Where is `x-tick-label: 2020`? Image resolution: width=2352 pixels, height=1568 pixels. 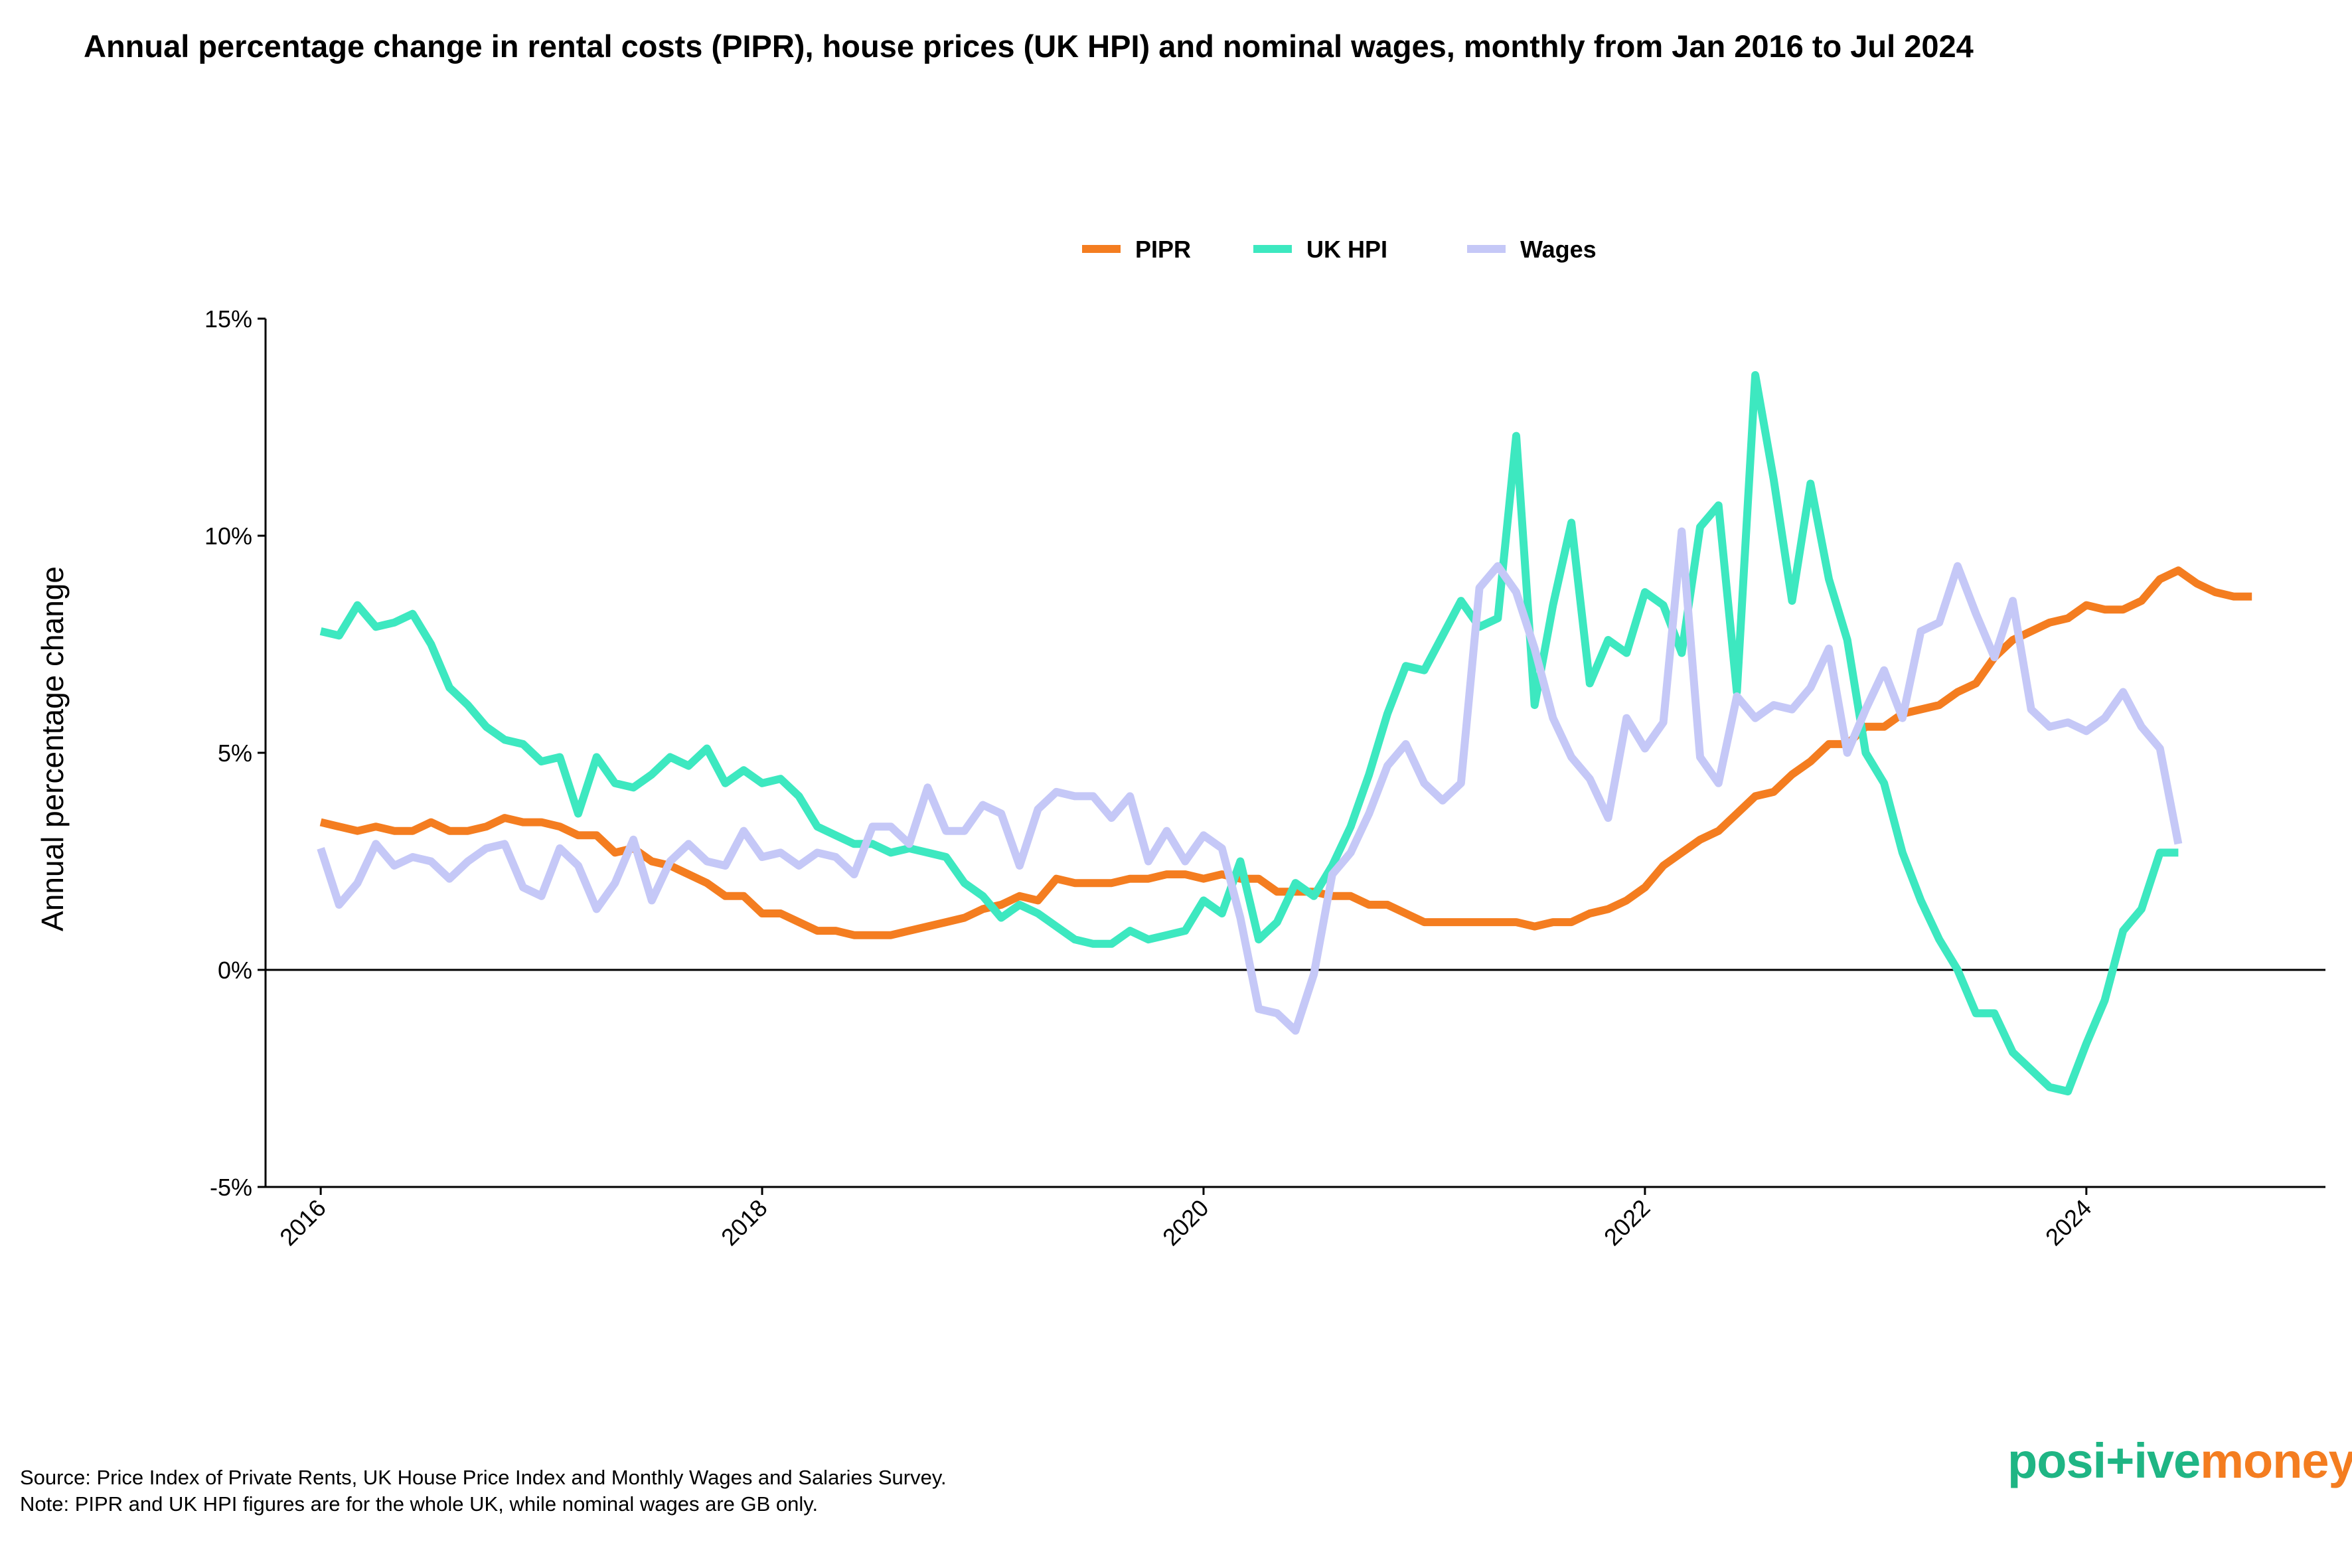
x-tick-label: 2020 is located at coordinates (1185, 1223).